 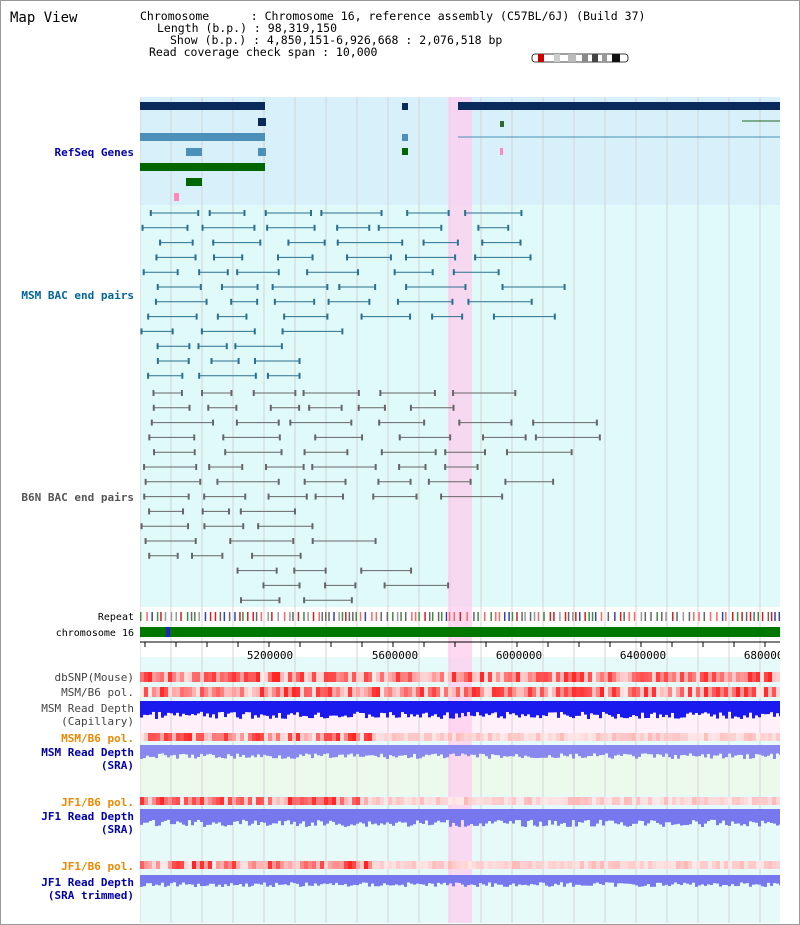 I want to click on gene-feature, so click(x=619, y=106).